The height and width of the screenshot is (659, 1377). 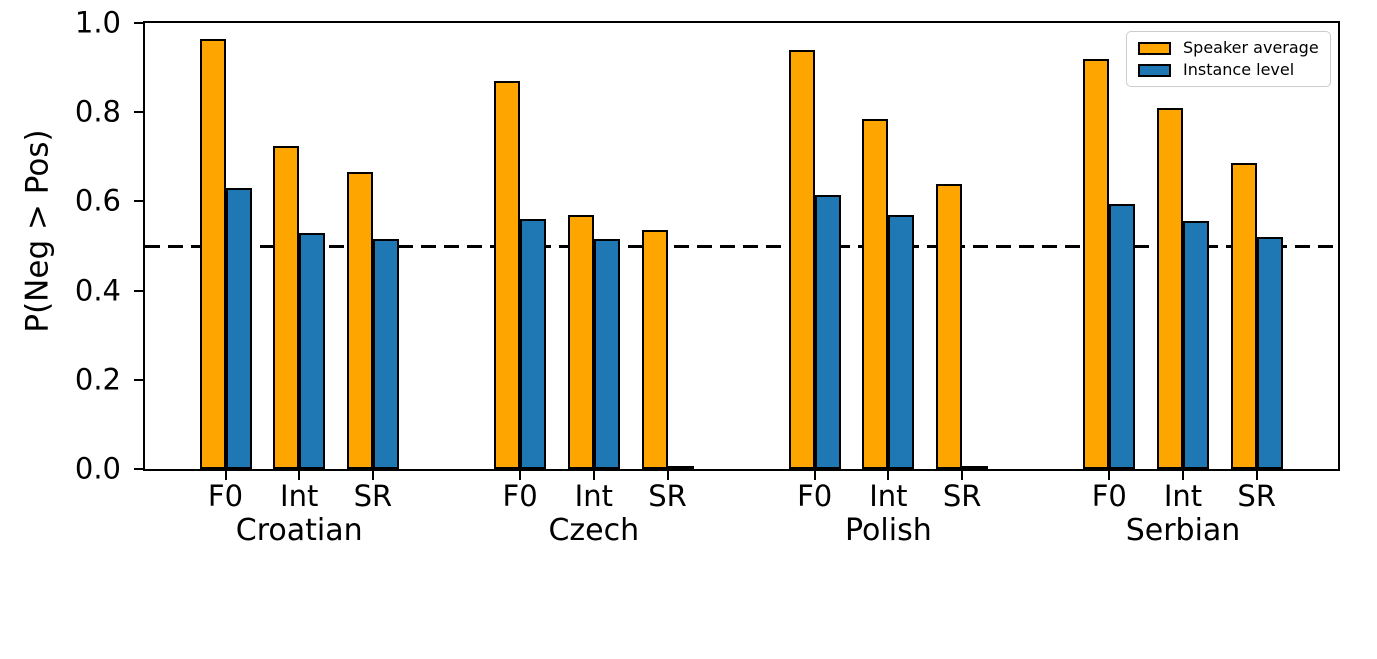 I want to click on speaker-average-bar-polish-sr, so click(x=949, y=326).